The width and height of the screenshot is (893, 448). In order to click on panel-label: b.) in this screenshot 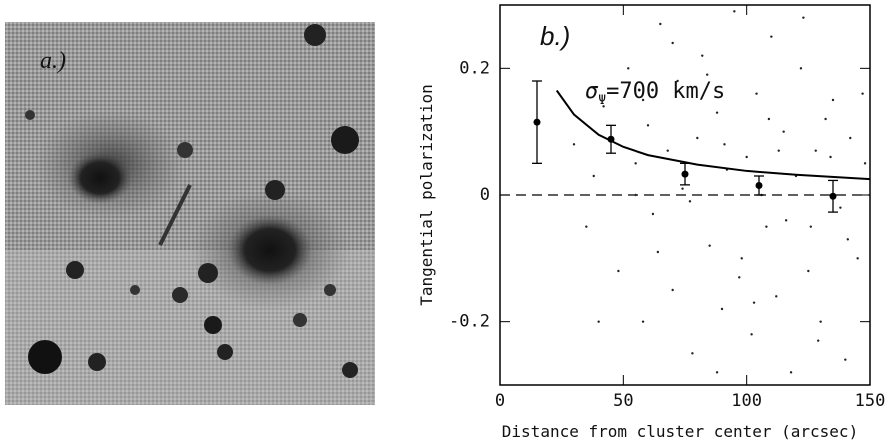, I will do `click(555, 36)`.